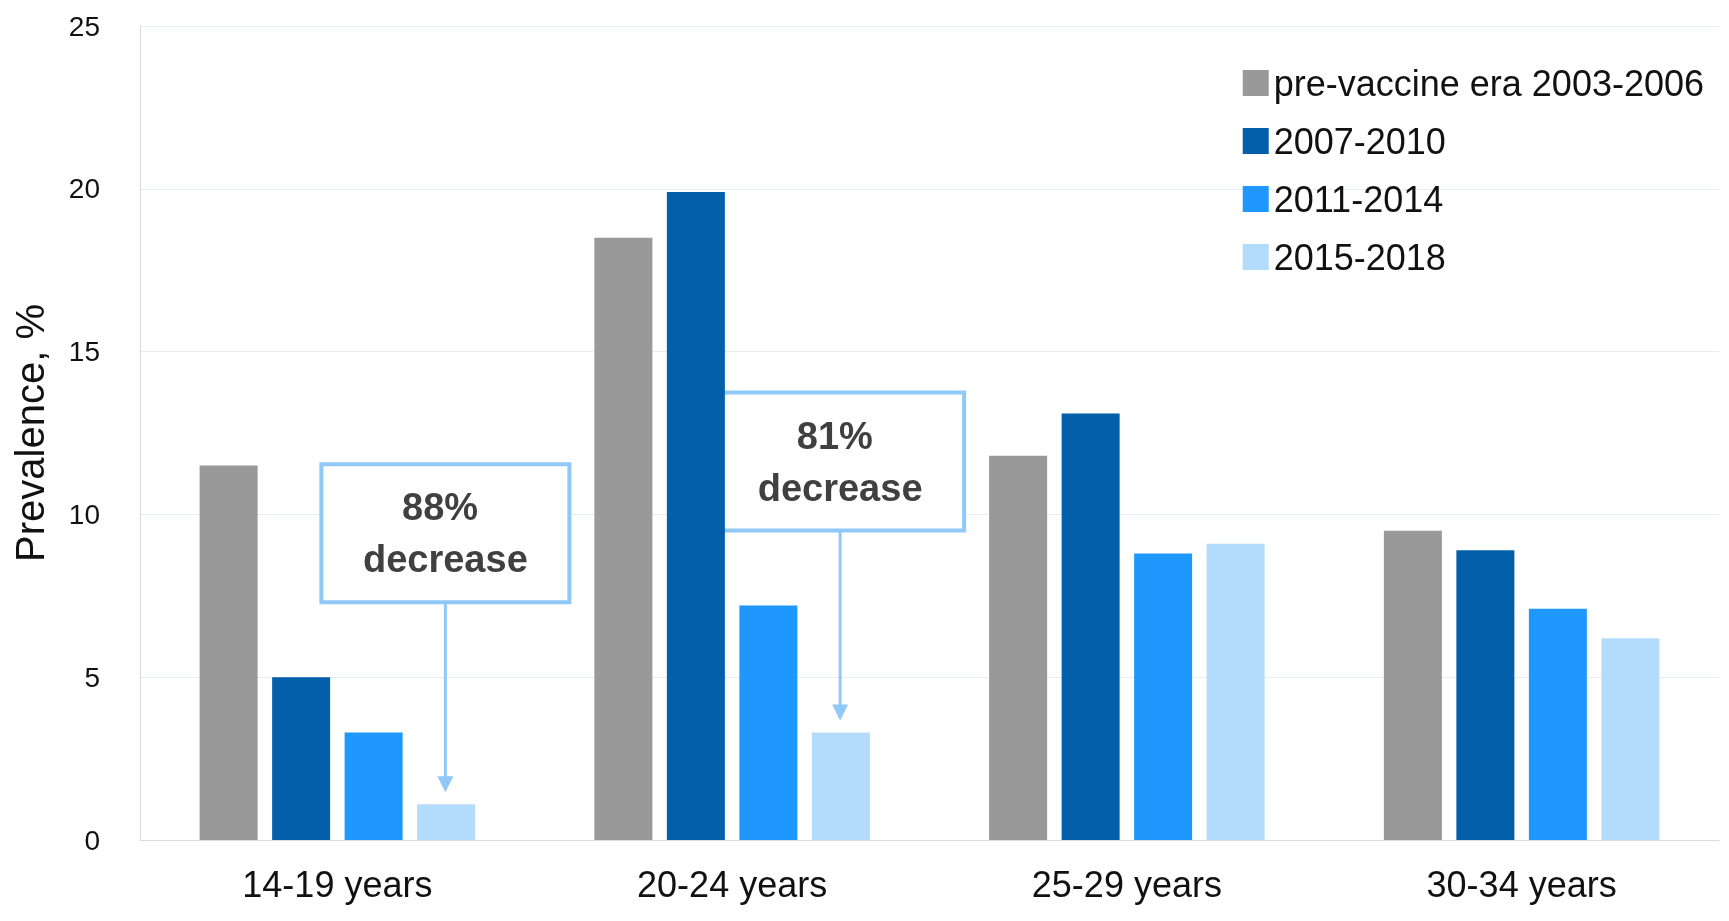 This screenshot has width=1729, height=921. Describe the element at coordinates (30, 433) in the screenshot. I see `y-axis-title: Prevalence, %` at that location.